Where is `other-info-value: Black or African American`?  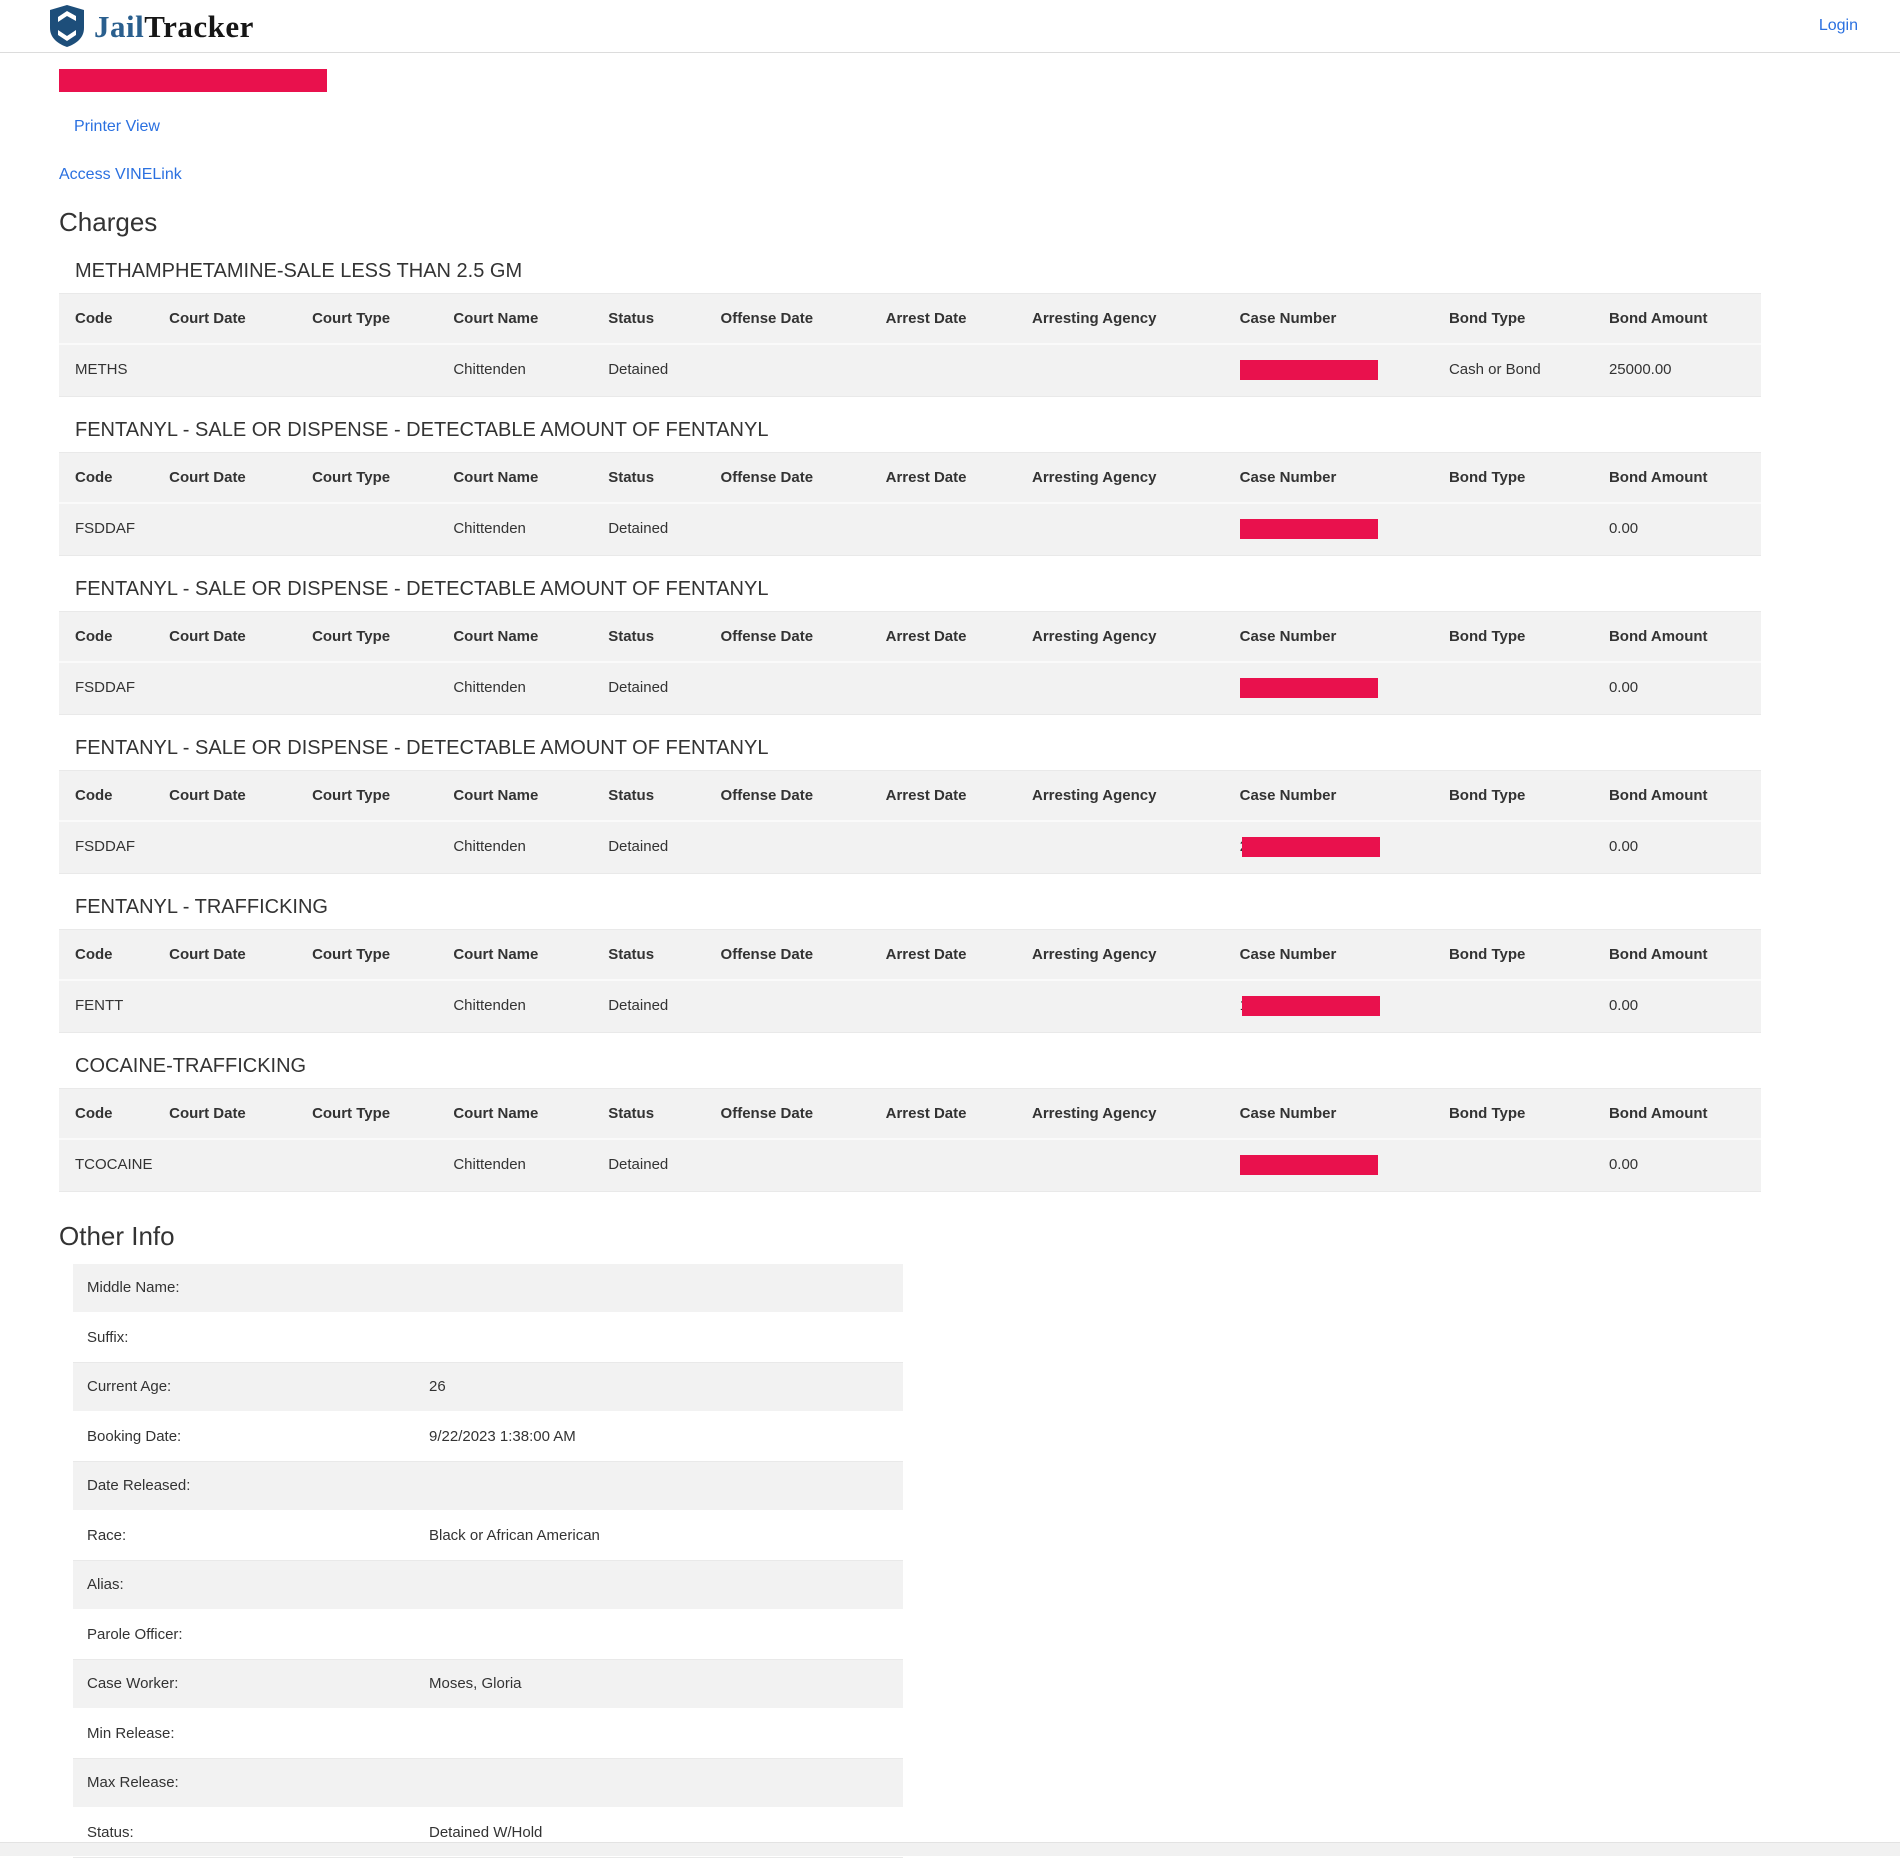 other-info-value: Black or African American is located at coordinates (659, 1536).